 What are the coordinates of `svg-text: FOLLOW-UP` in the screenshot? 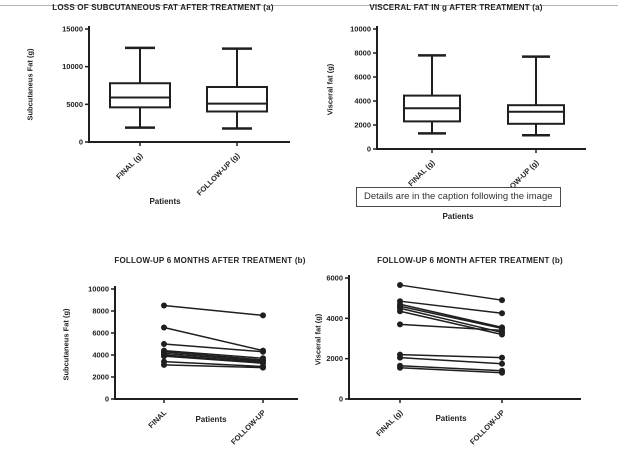 It's located at (248, 427).